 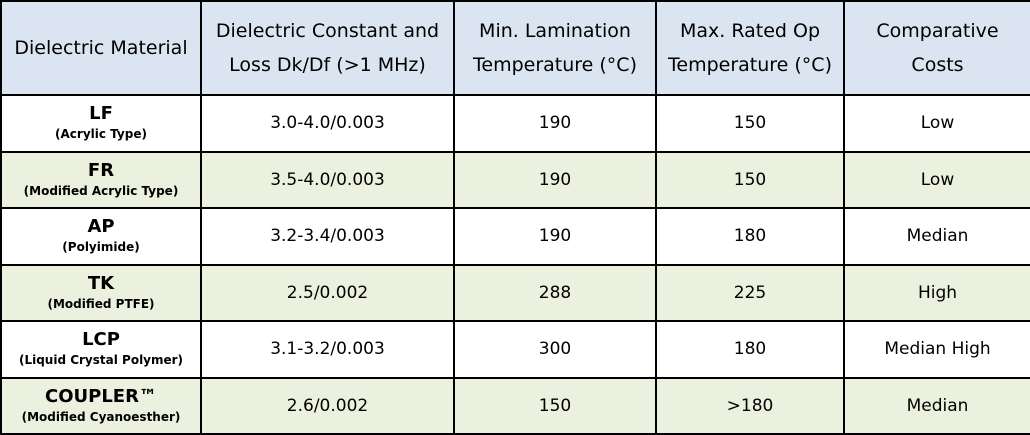 What do you see at coordinates (936, 292) in the screenshot?
I see `cell-cost: High` at bounding box center [936, 292].